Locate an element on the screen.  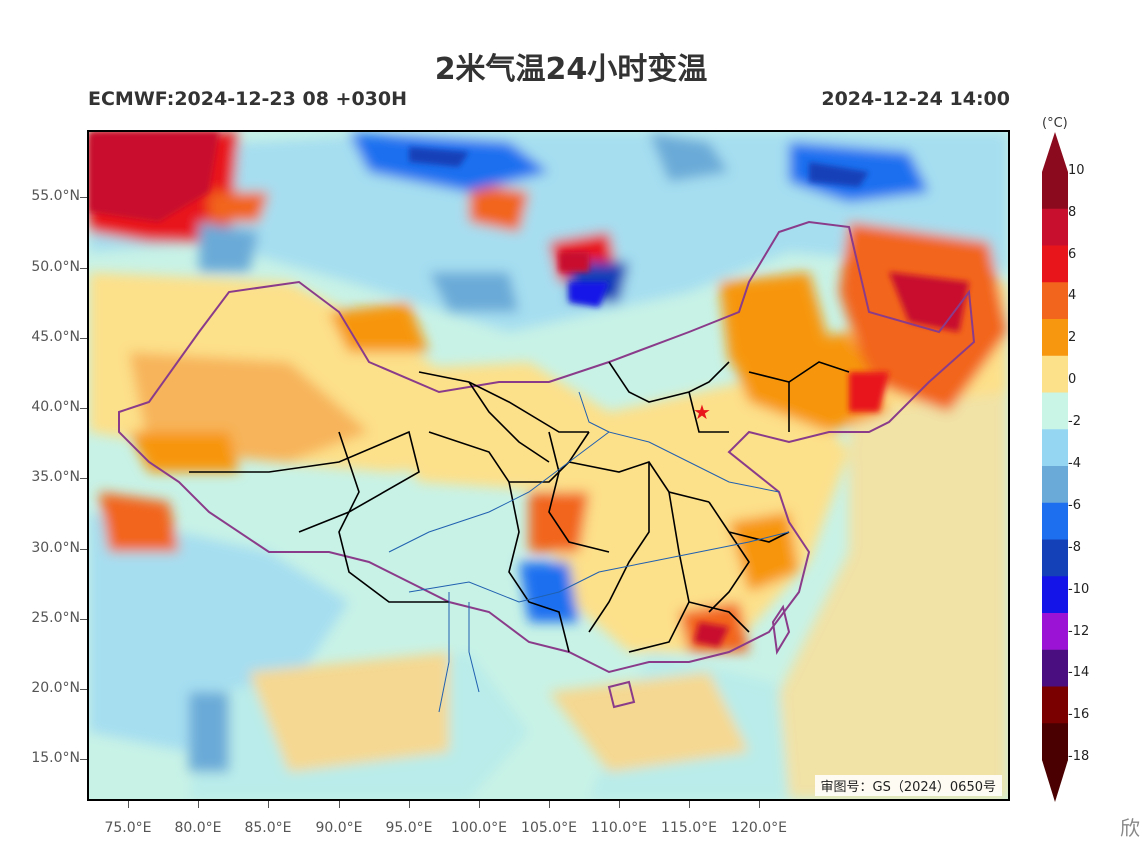
lon-label: 95.0°E is located at coordinates (409, 828).